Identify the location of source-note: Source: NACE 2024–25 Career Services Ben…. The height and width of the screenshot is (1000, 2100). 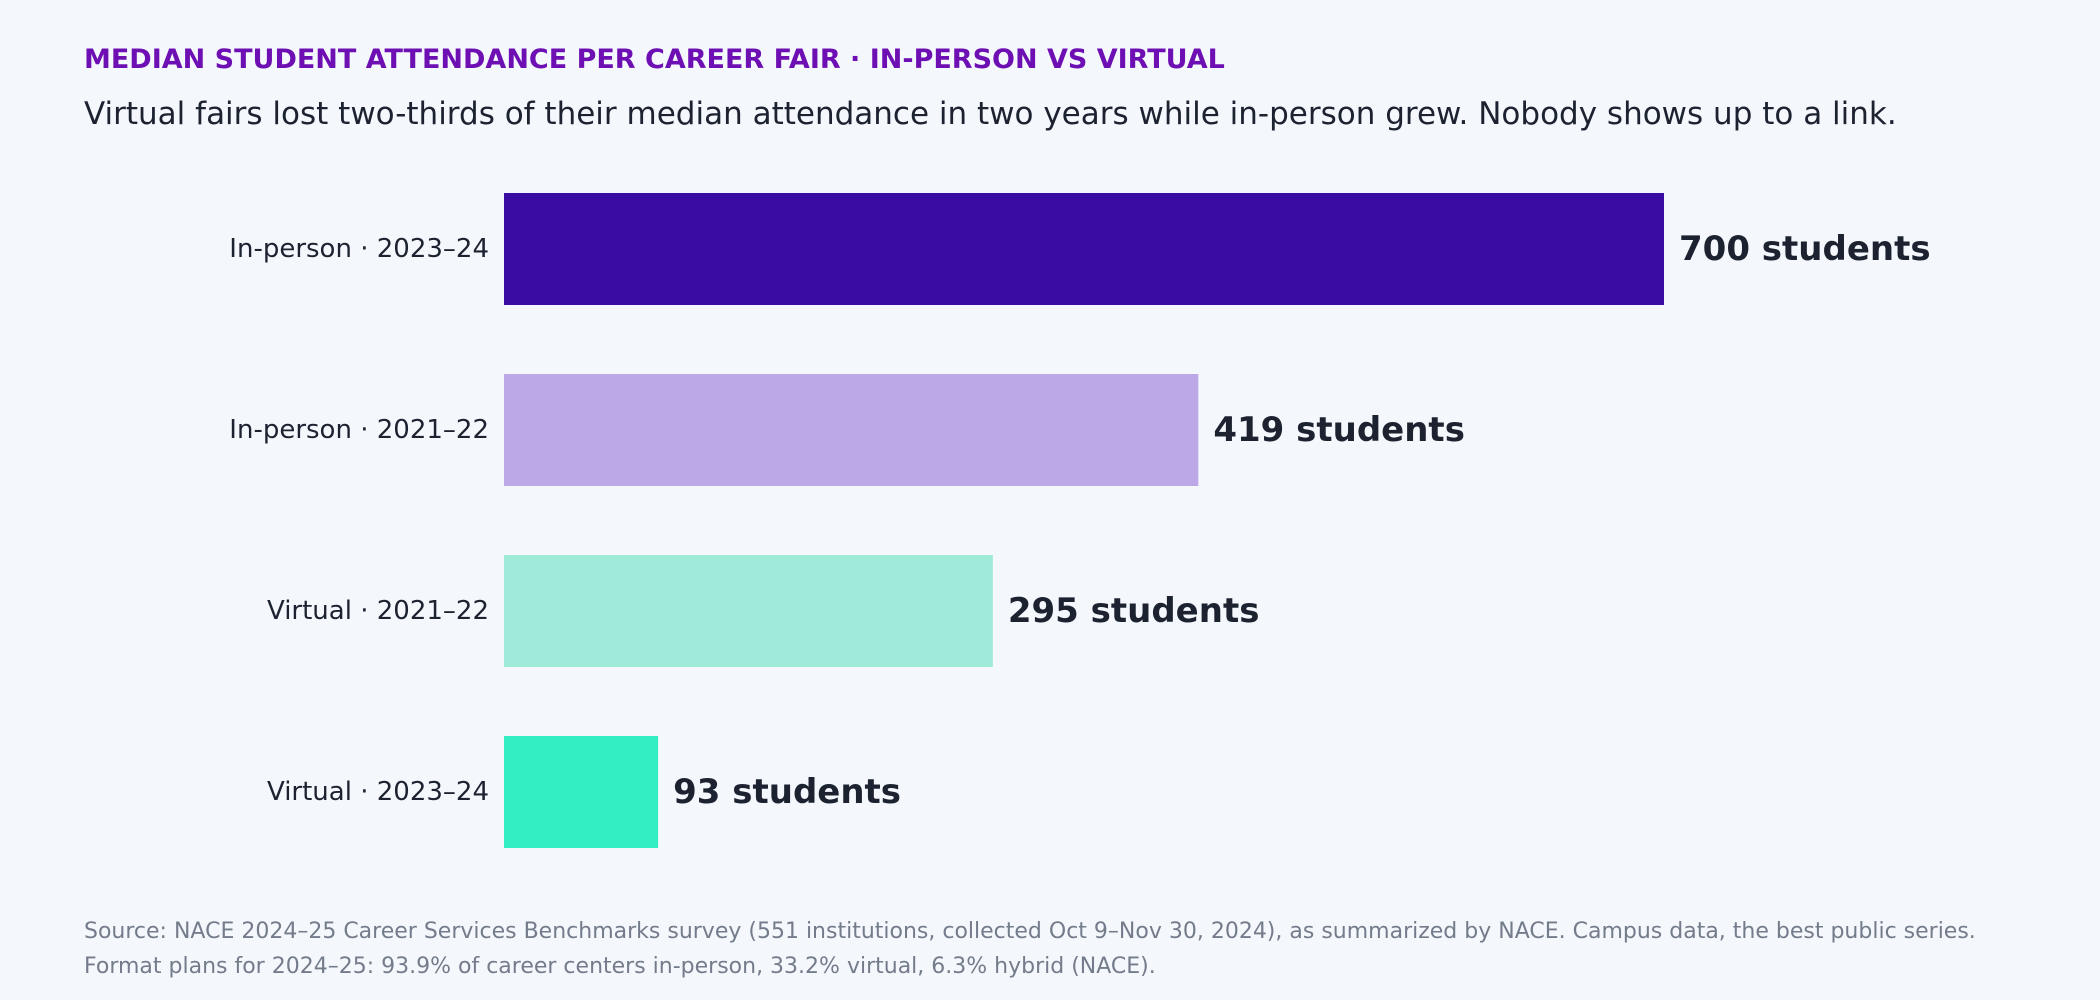
(1030, 931).